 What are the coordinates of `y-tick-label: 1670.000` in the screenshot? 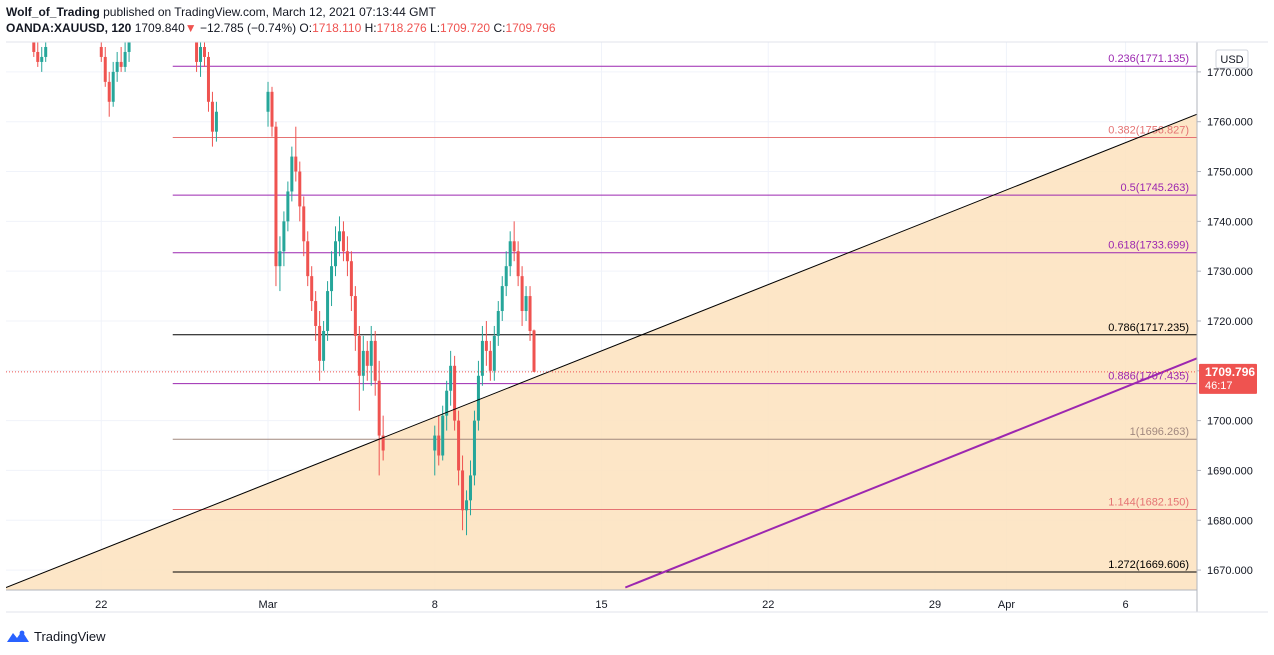 It's located at (1230, 571).